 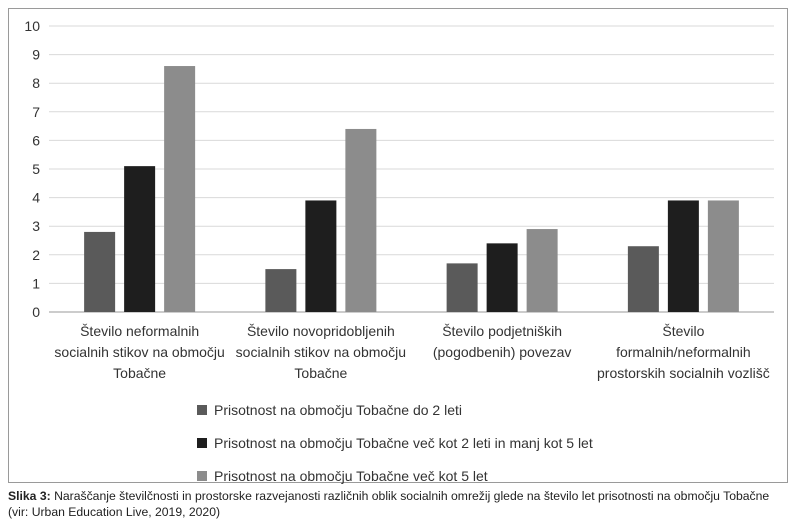 I want to click on y-tick-label: 9, so click(x=36, y=55).